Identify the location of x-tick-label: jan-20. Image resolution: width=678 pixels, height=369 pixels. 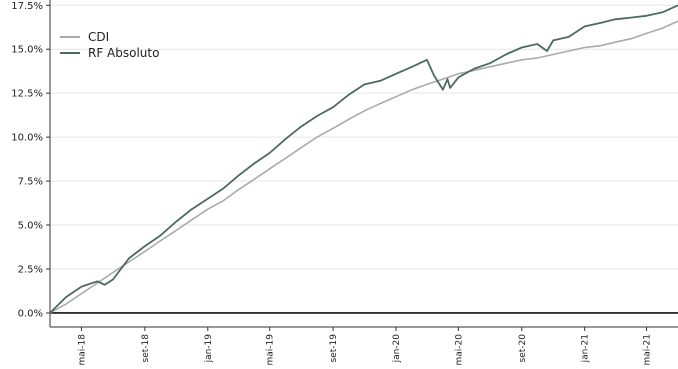
(397, 349).